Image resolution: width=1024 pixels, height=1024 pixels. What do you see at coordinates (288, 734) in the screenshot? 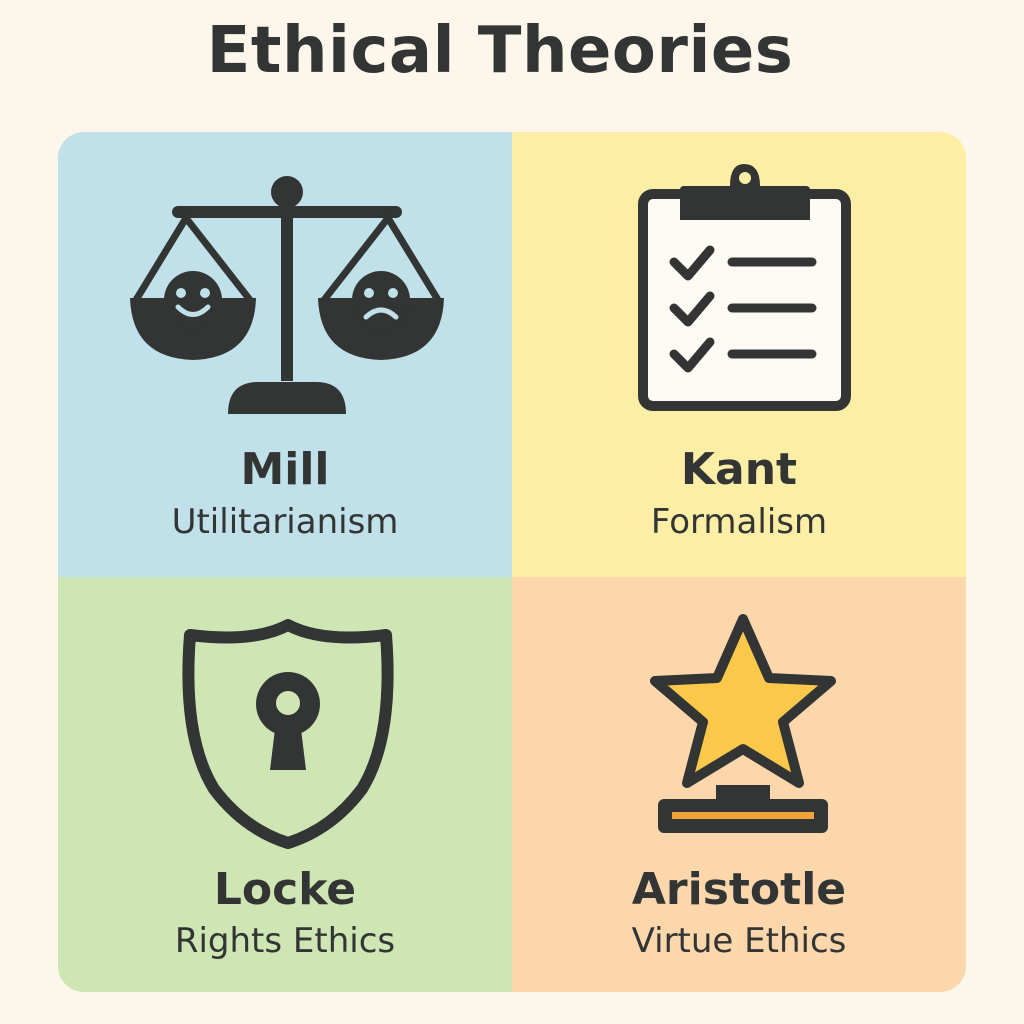
I see `shield-keyhole-icon` at bounding box center [288, 734].